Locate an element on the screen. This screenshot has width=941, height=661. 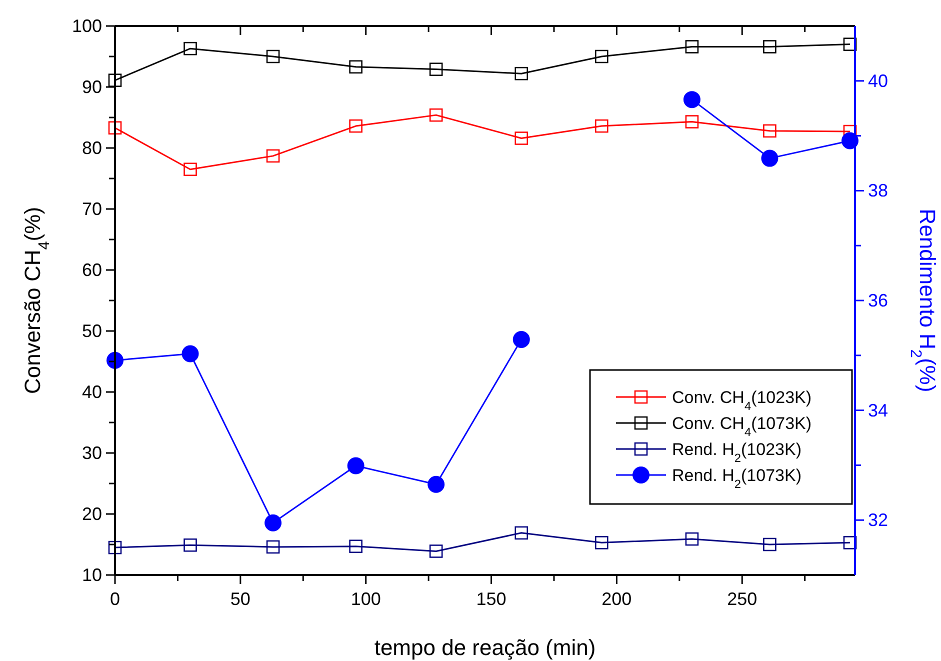
y-tick-label: 100 is located at coordinates (87, 26).